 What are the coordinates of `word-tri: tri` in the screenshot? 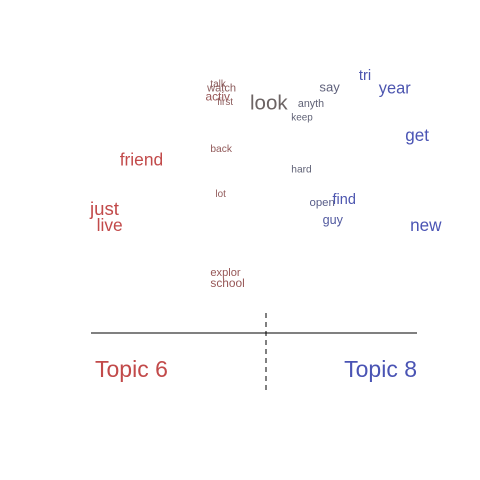 It's located at (365, 76).